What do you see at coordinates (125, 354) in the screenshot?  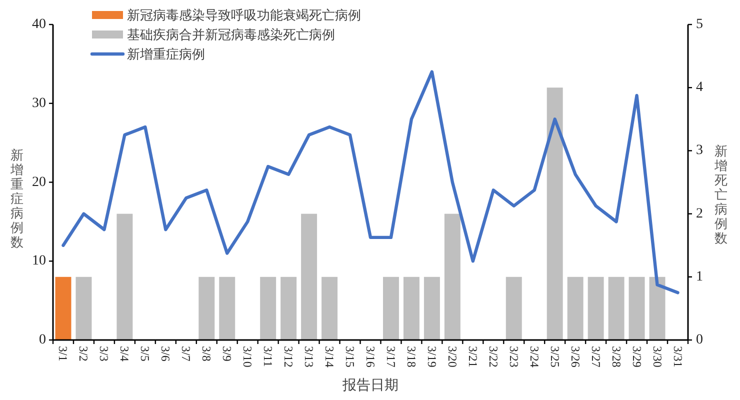 I see `x-tick-label: 3/4` at bounding box center [125, 354].